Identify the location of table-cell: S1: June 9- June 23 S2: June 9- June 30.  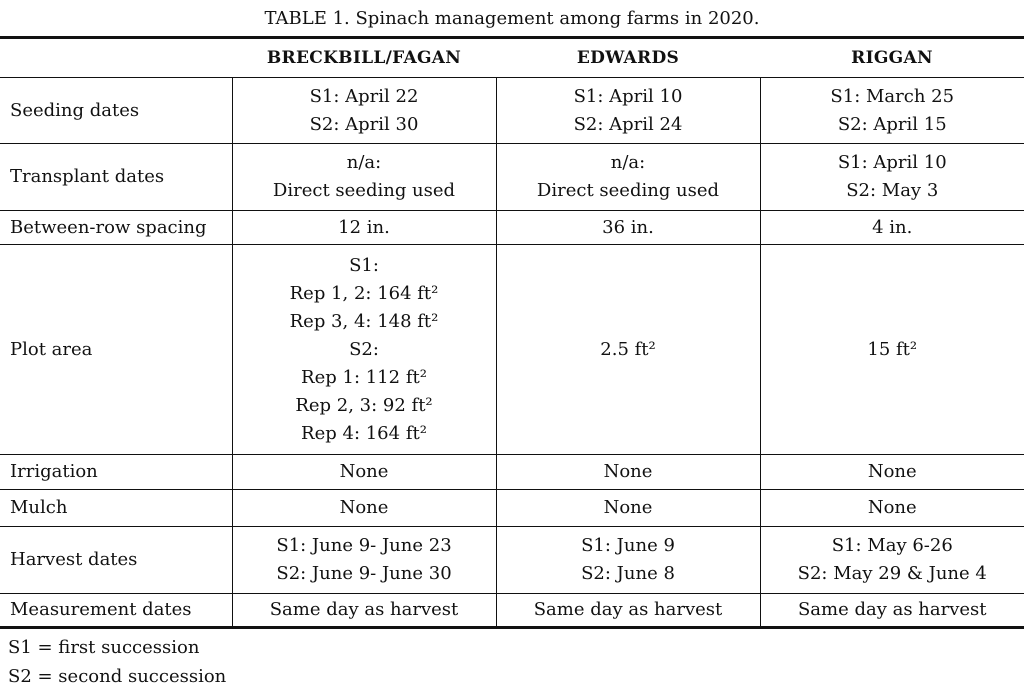
(363, 560).